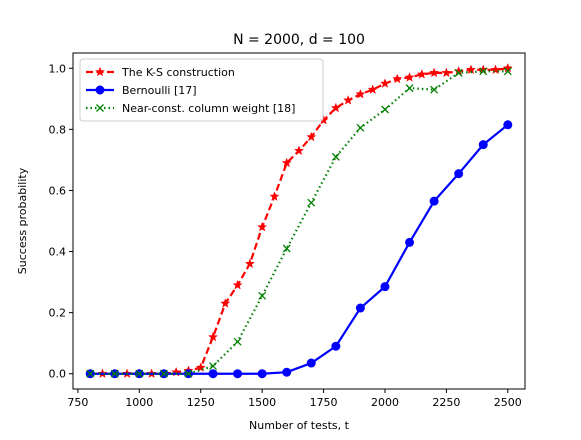 The width and height of the screenshot is (581, 440). I want to click on y-tick-label: 0.8, so click(58, 129).